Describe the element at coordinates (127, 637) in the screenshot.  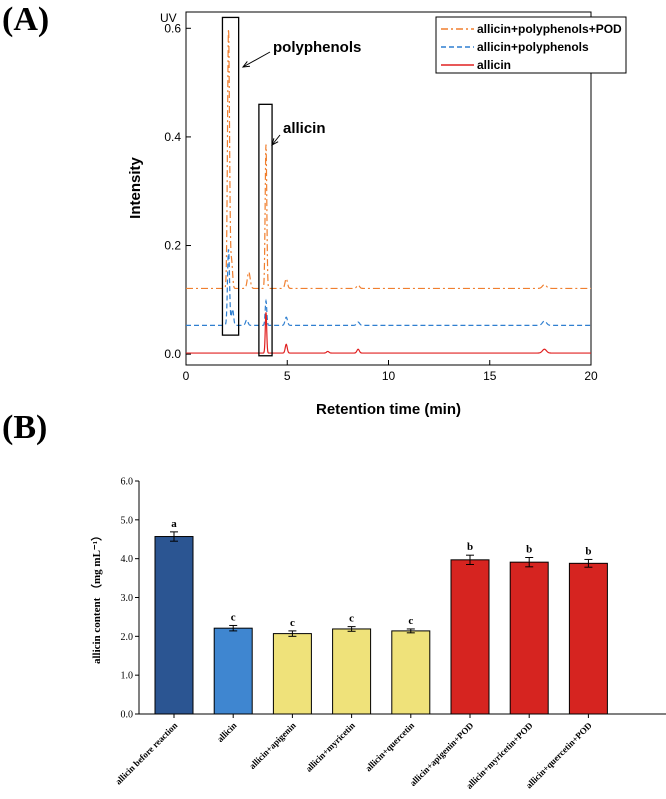
I see `bar-chart-y-tick-label: 2.0` at that location.